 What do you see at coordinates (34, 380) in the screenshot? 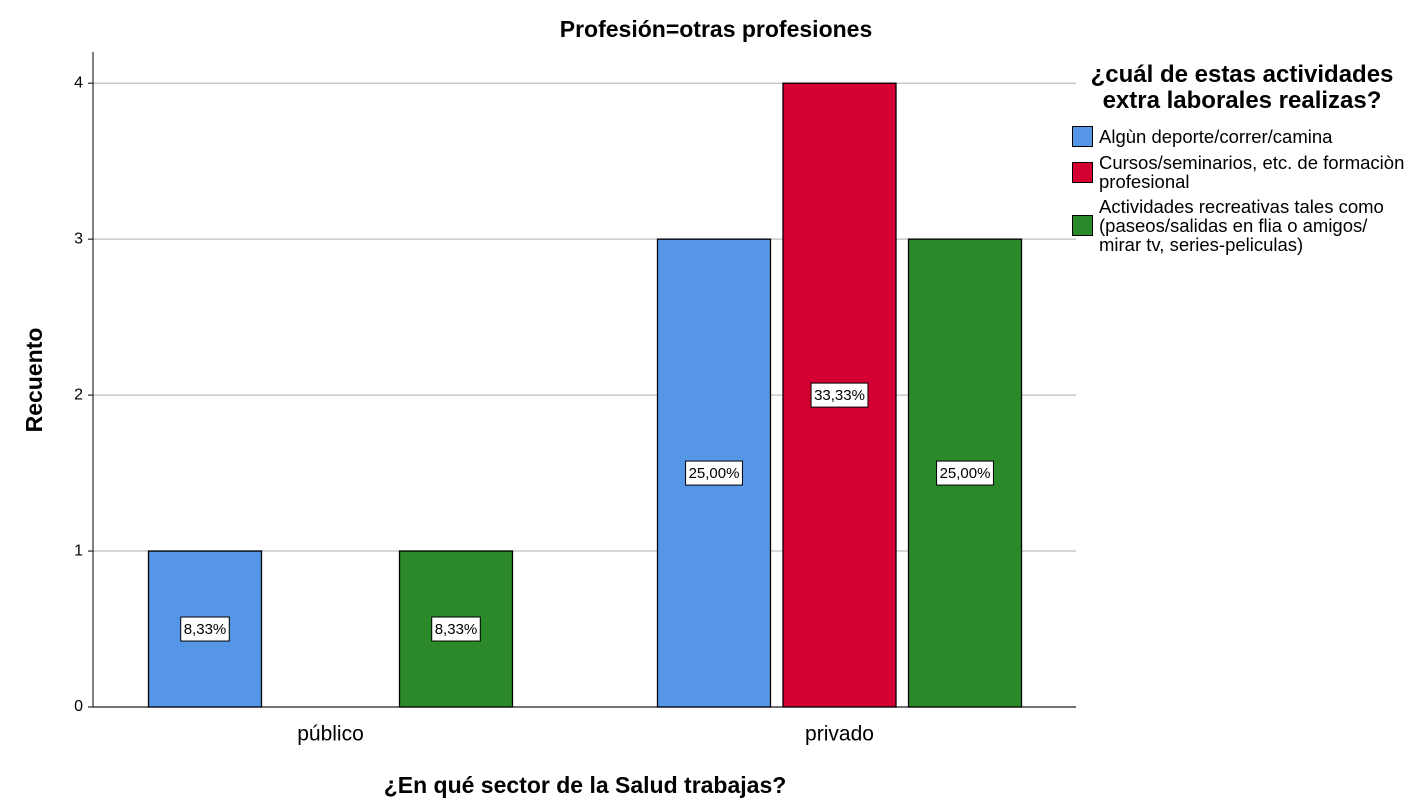
I see `y-axis-title: Recuento` at bounding box center [34, 380].